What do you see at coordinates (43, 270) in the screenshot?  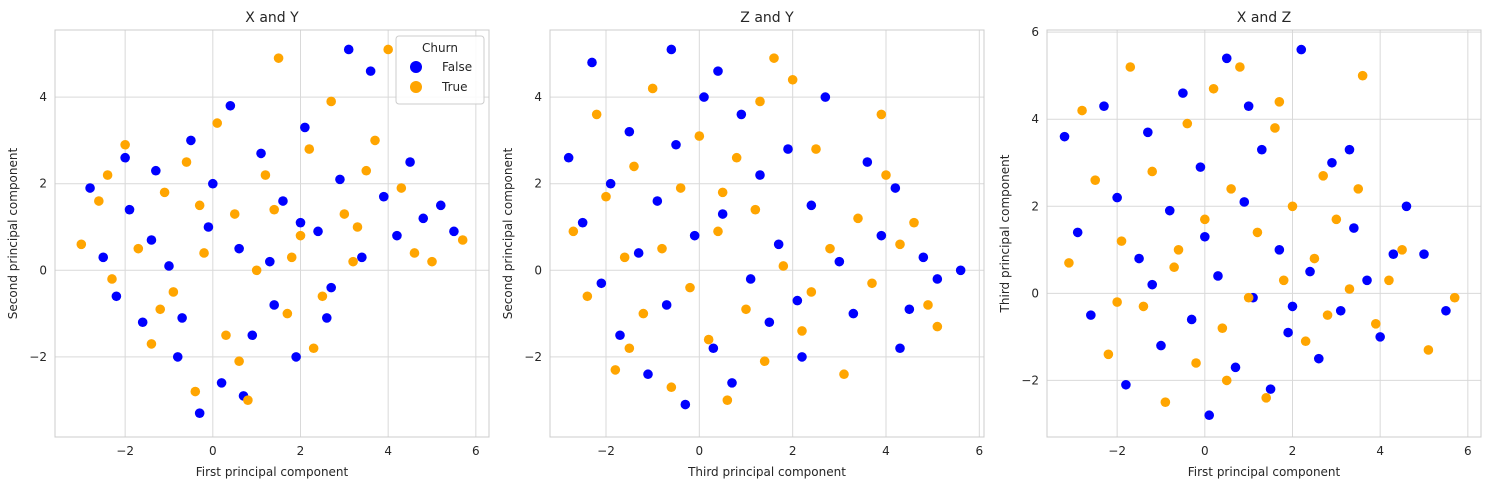 I see `y-tick-label: 0` at bounding box center [43, 270].